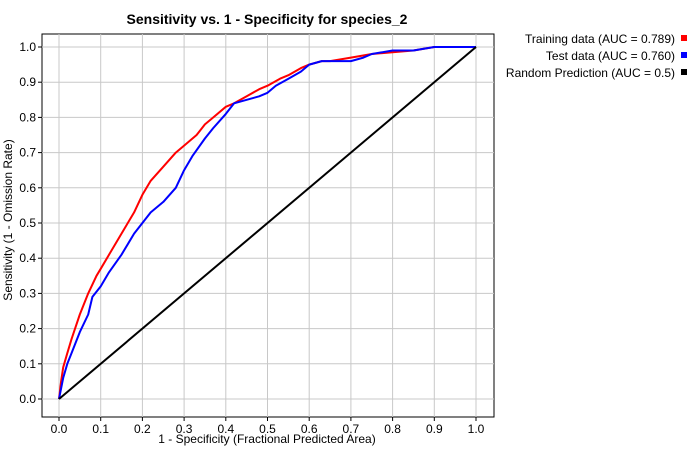 Image resolution: width=700 pixels, height=450 pixels. Describe the element at coordinates (27, 117) in the screenshot. I see `y-tick-label: 0.8` at that location.